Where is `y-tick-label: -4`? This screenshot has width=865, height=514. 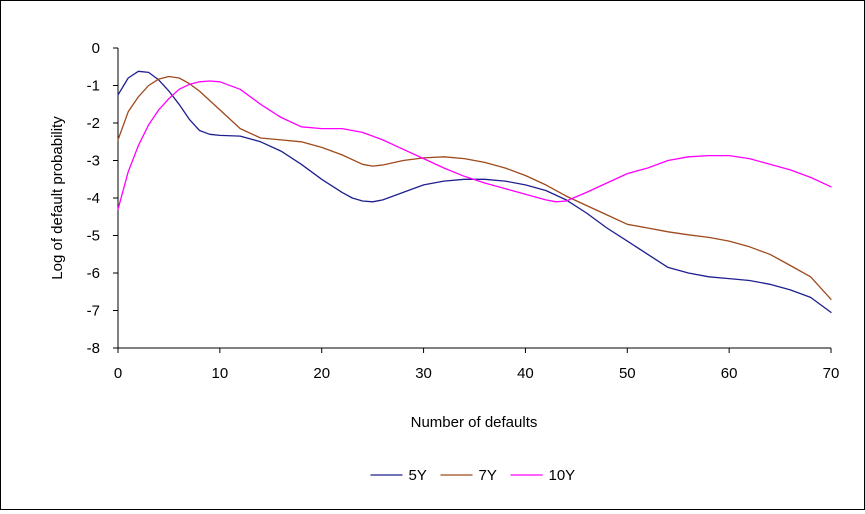
y-tick-label: -4 is located at coordinates (93, 198).